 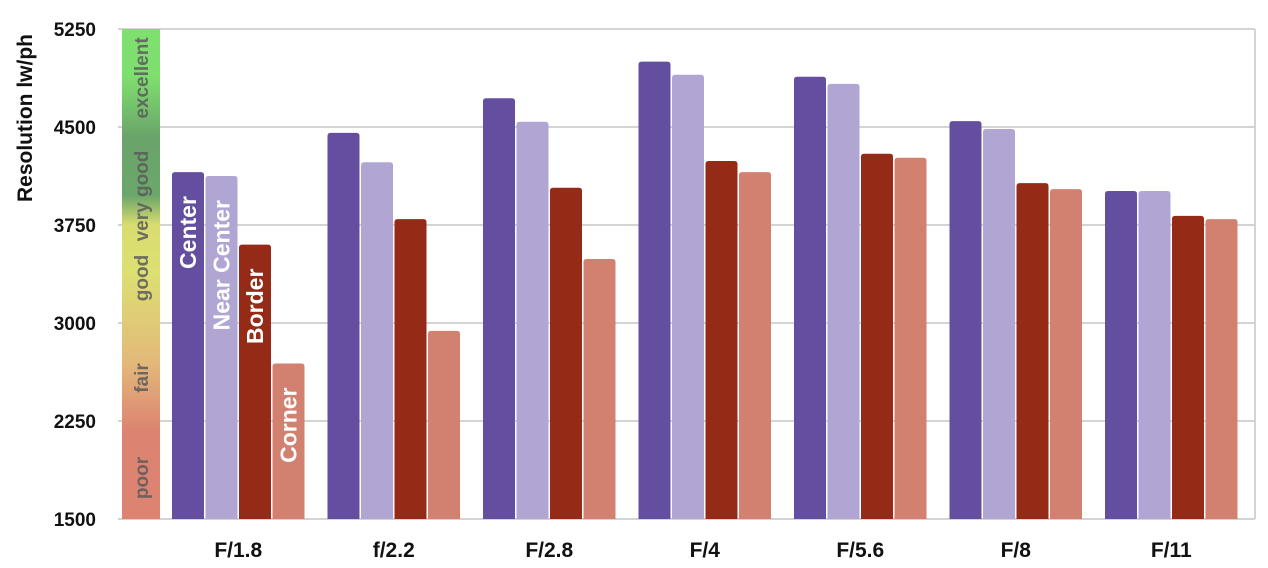 I want to click on x-tick-label: F/4, so click(x=705, y=550).